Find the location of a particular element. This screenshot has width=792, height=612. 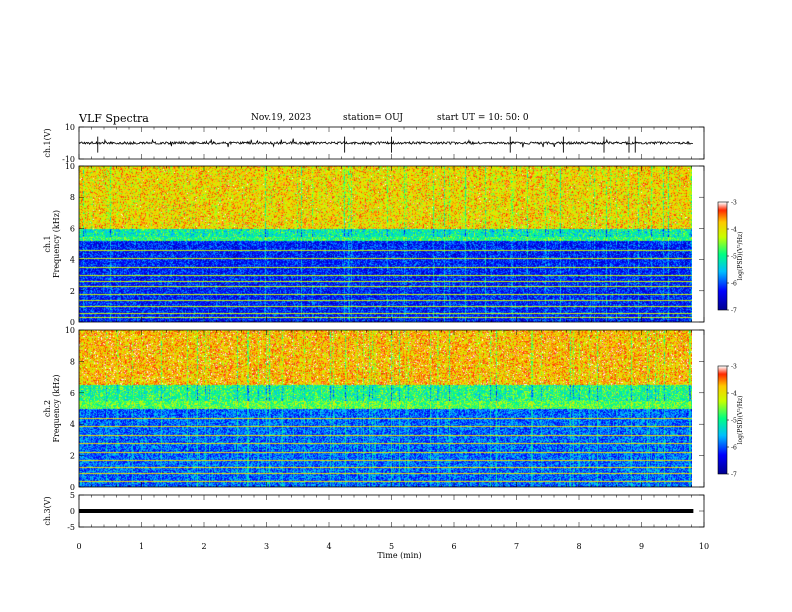

ch1-spectrogram-ytick-label: 2 is located at coordinates (72, 291).